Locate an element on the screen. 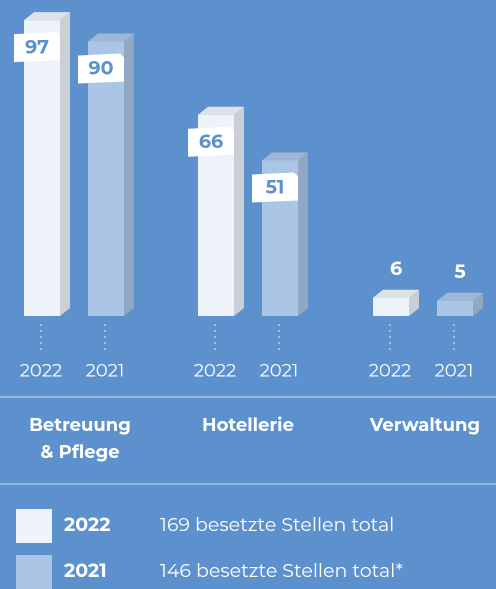 Image resolution: width=496 pixels, height=589 pixels. category-label: Hotellerie is located at coordinates (248, 425).